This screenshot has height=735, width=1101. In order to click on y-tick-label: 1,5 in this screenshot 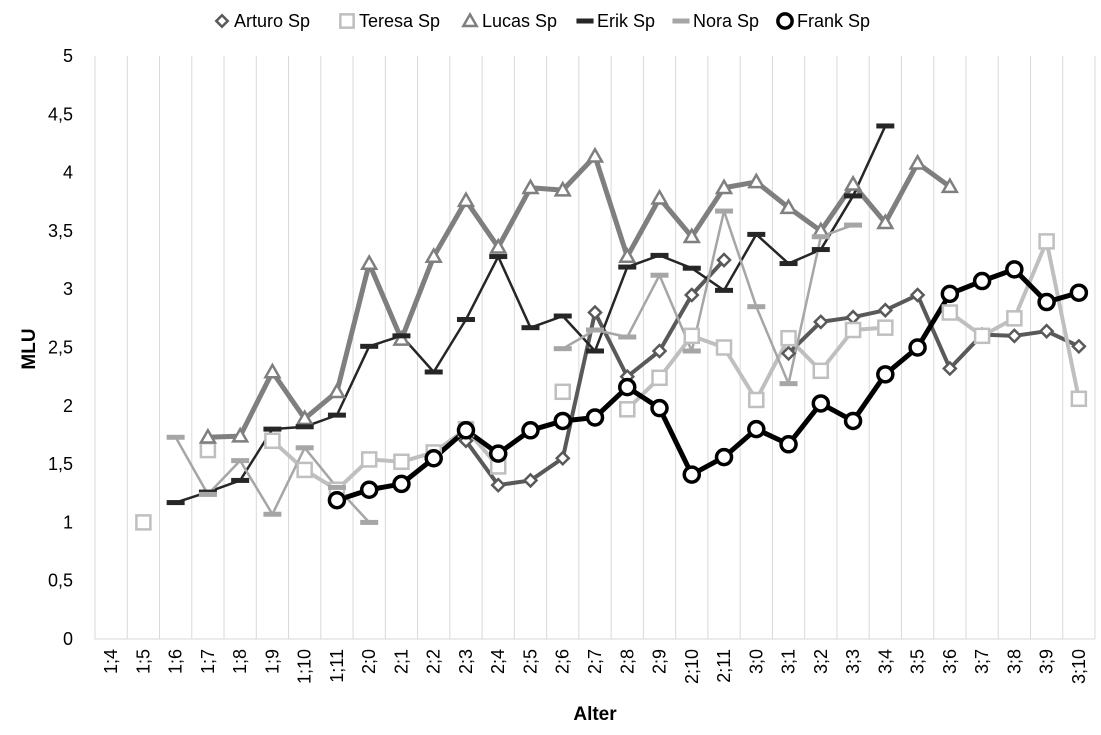, I will do `click(60, 464)`.